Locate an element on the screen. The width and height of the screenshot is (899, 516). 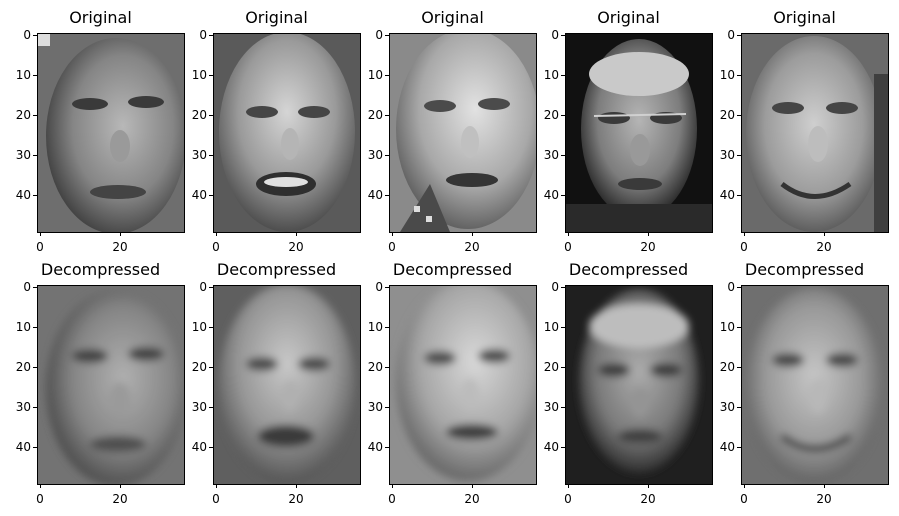
face-panel-original-1: Original 0 10 20 30 40 0 20 is located at coordinates (100, 128).